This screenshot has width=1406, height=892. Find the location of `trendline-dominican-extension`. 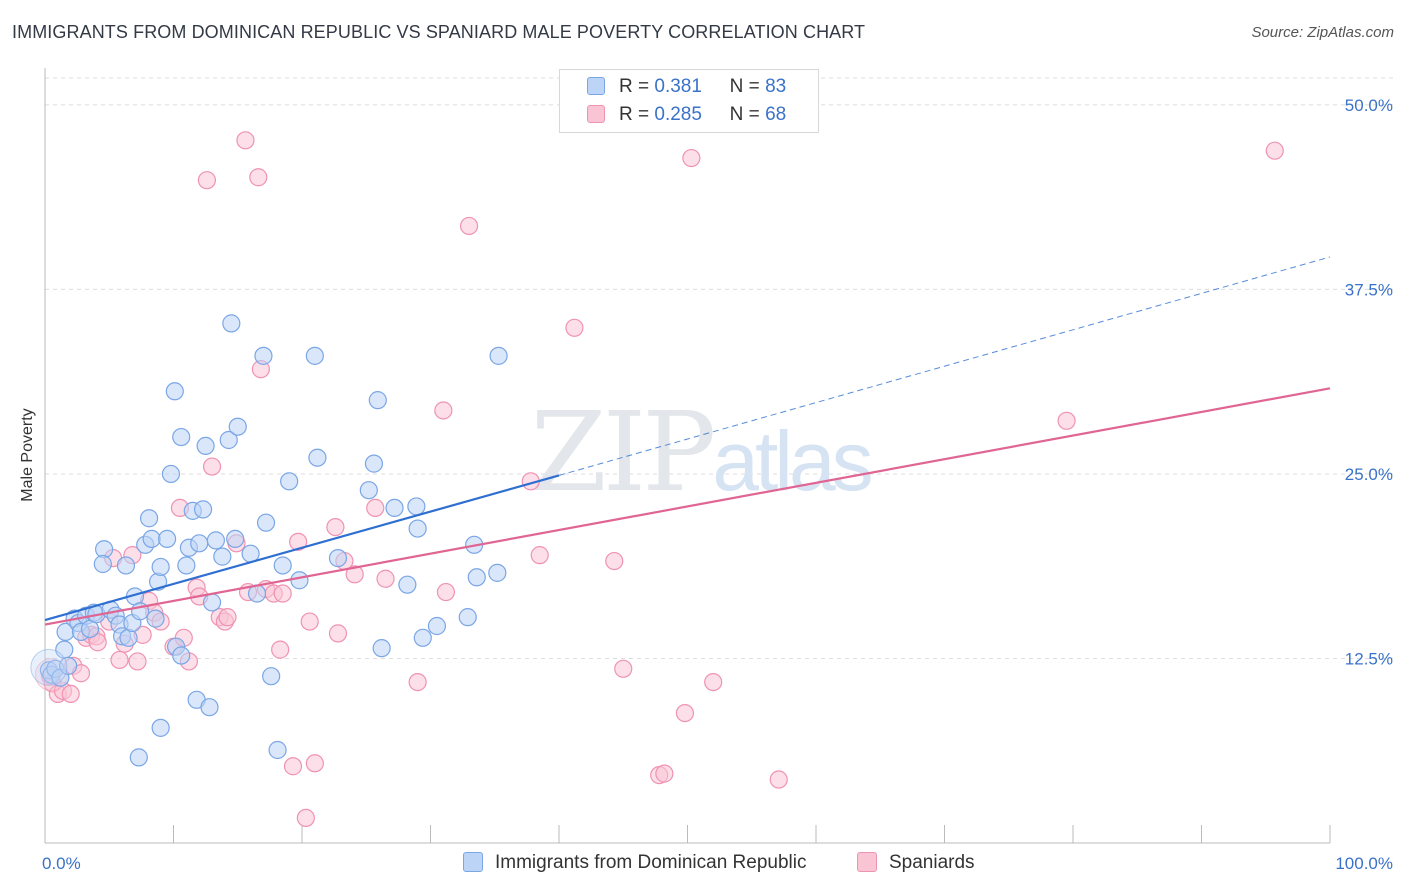

trendline-dominican-extension is located at coordinates (944, 366).